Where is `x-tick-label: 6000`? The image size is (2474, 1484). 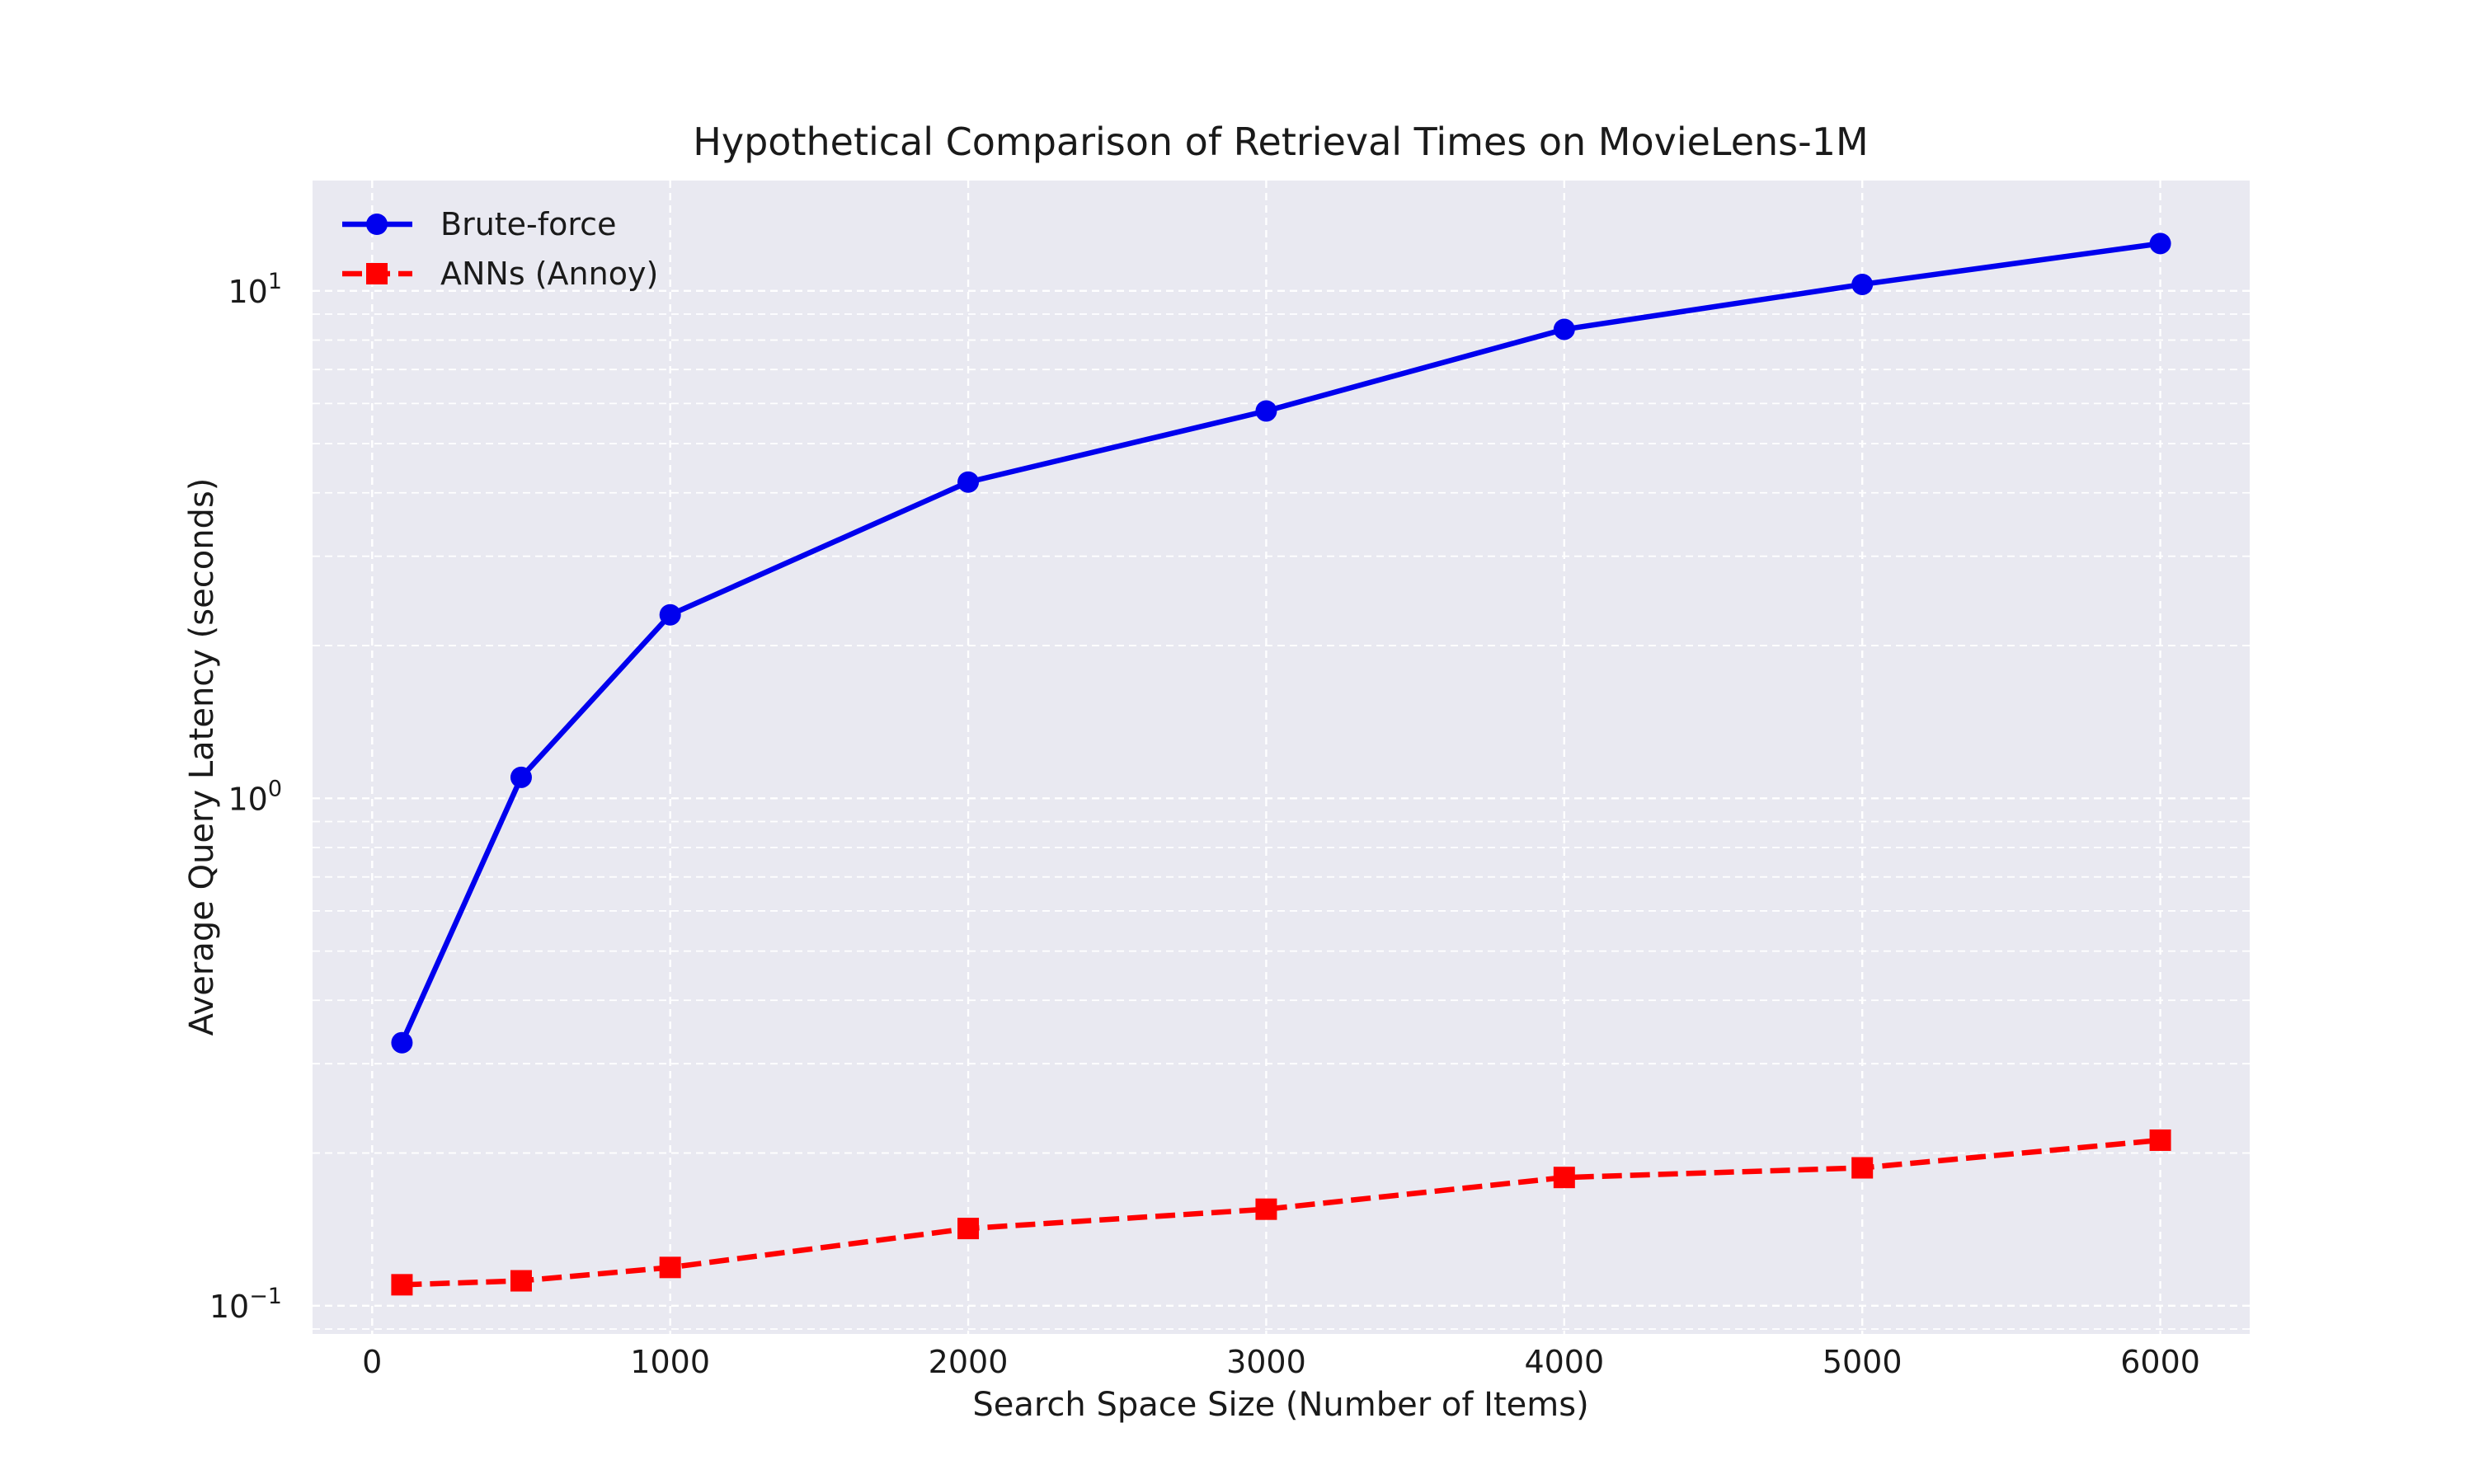
x-tick-label: 6000 is located at coordinates (2160, 1362).